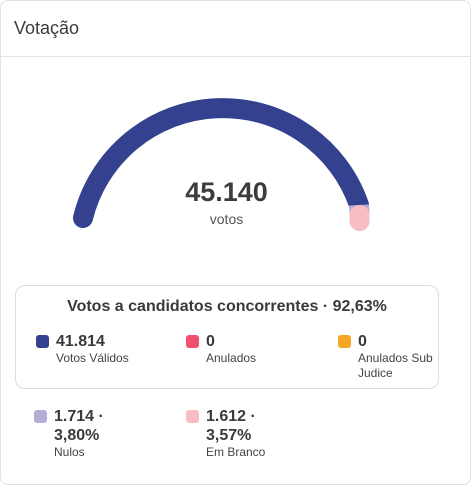 The height and width of the screenshot is (485, 471). What do you see at coordinates (344, 341) in the screenshot?
I see `swatch-anulados-sub-judice` at bounding box center [344, 341].